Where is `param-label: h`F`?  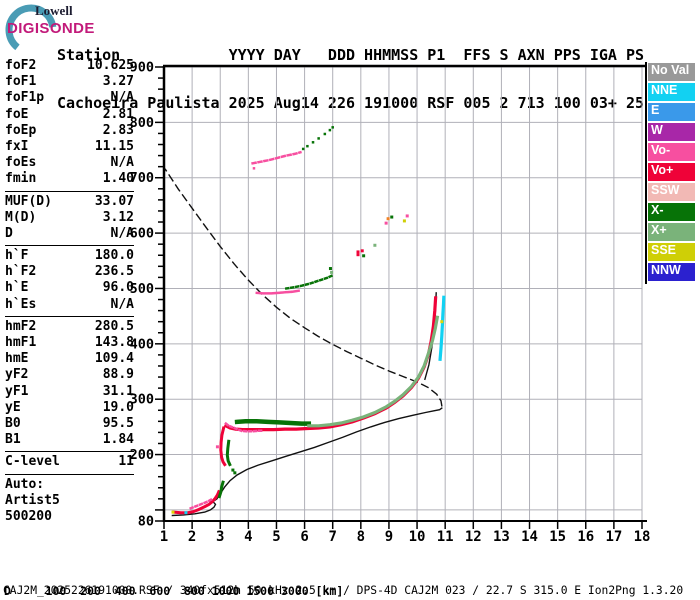
param-label: h`F is located at coordinates (17, 256).